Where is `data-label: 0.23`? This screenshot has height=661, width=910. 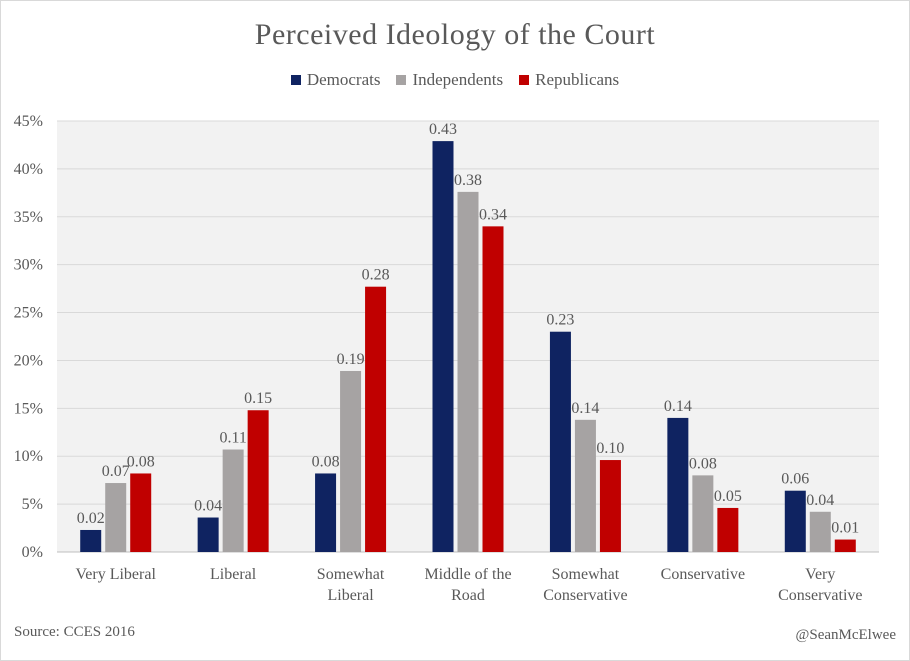
data-label: 0.23 is located at coordinates (560, 320).